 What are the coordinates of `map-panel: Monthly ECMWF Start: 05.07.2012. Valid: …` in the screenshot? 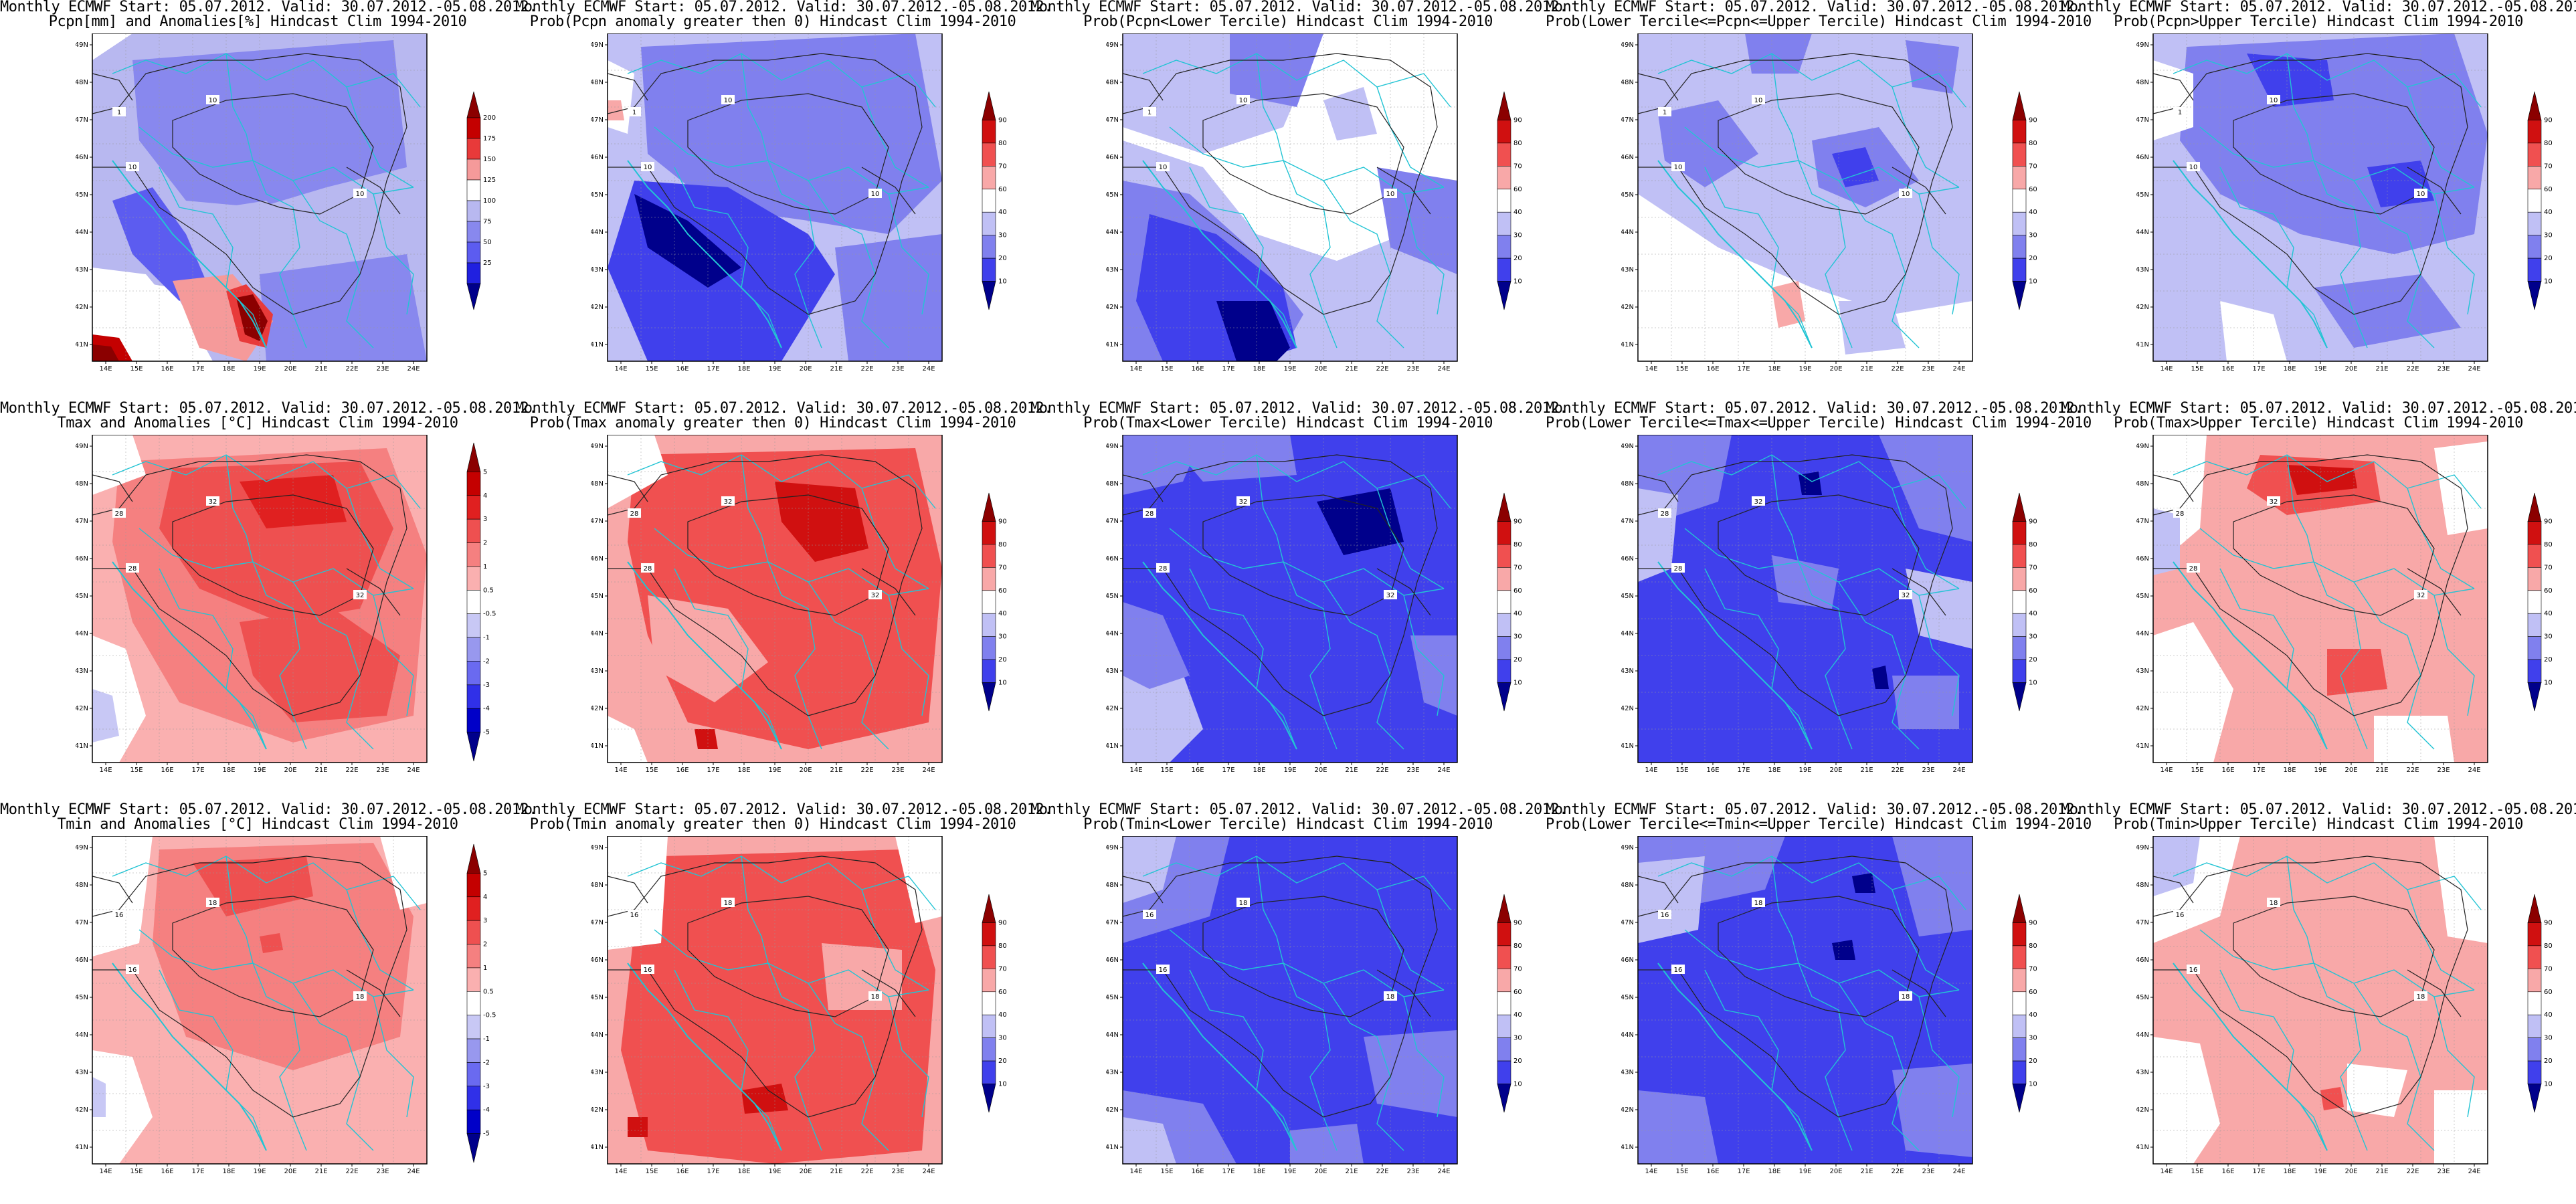 It's located at (2318, 200).